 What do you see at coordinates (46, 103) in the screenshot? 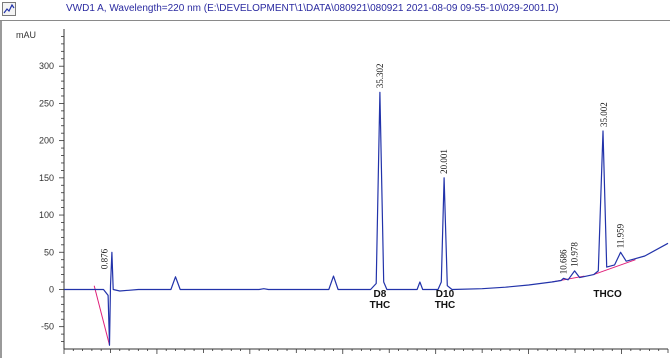
I see `y-tick-label: 250` at bounding box center [46, 103].